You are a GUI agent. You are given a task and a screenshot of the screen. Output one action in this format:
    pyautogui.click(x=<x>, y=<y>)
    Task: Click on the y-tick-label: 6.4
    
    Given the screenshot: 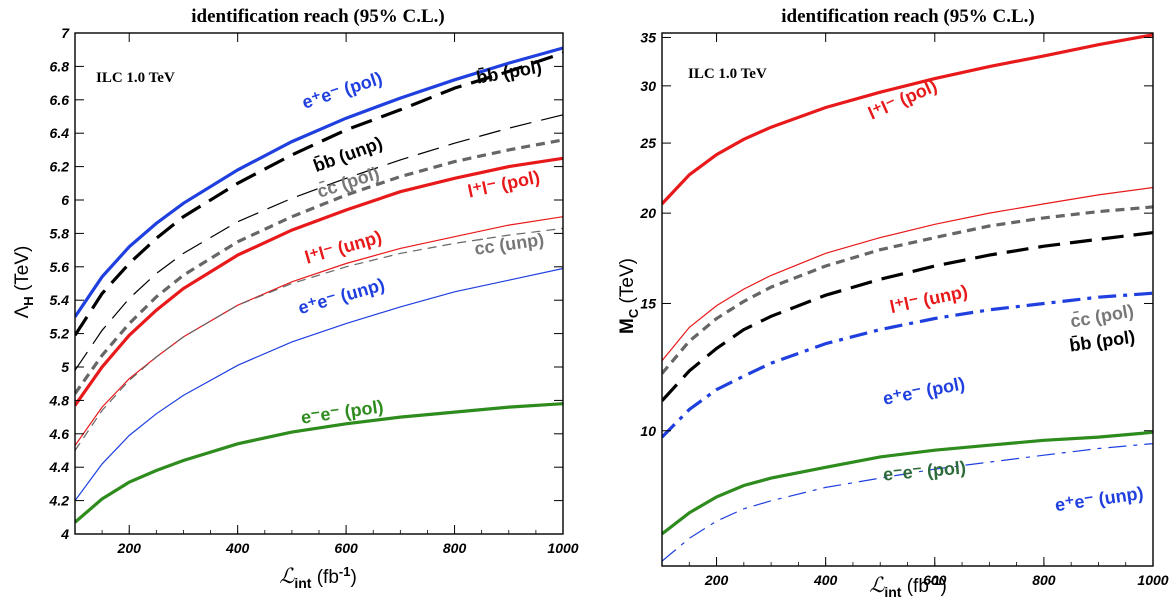 What is the action you would take?
    pyautogui.click(x=60, y=133)
    